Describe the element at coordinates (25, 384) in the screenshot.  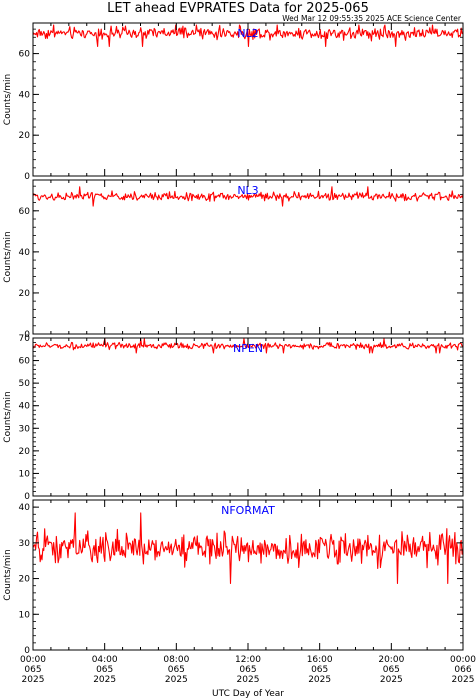
I see `y-tick-label: 50` at that location.